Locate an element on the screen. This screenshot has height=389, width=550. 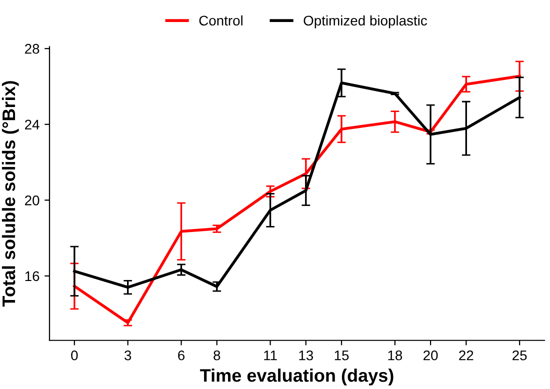
x-tick-label: 18 is located at coordinates (395, 355).